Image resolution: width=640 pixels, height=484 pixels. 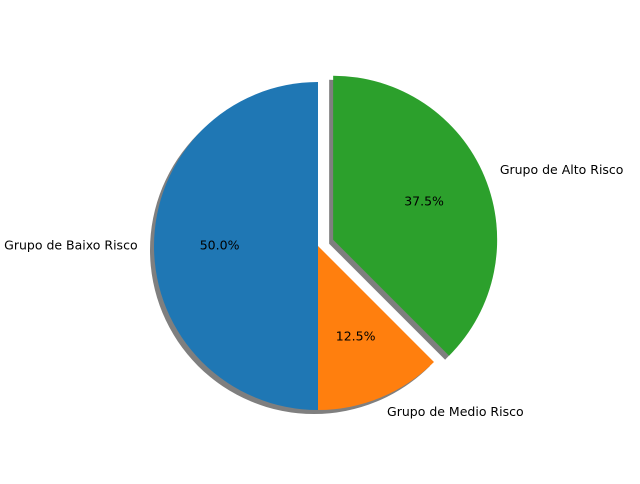 What do you see at coordinates (70, 245) in the screenshot?
I see `slice-label-grupo-de-baixo-risco: Grupo de Baixo Risco` at bounding box center [70, 245].